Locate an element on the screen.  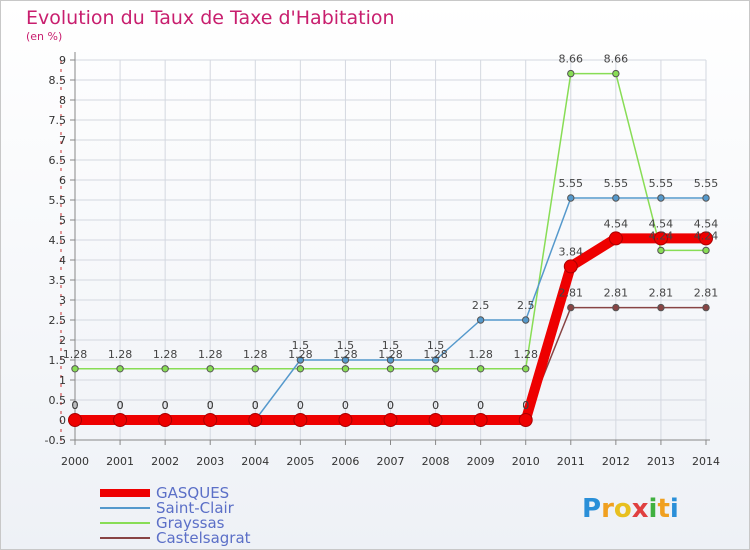
legend-label: Grayssas is located at coordinates (190, 523).